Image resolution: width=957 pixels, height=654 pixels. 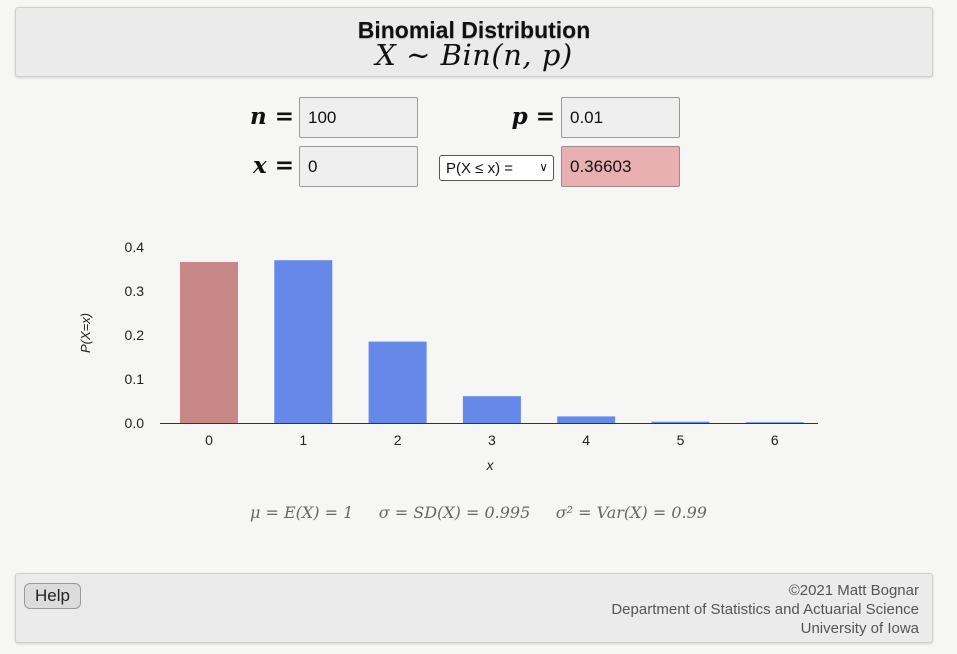 What do you see at coordinates (859, 628) in the screenshot?
I see `credit-university: University of Iowa` at bounding box center [859, 628].